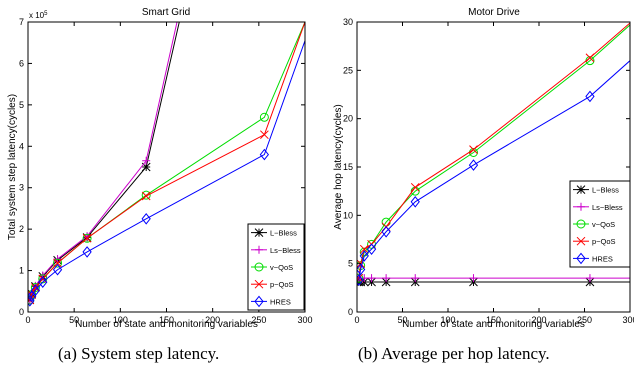 The height and width of the screenshot is (372, 634). Describe the element at coordinates (338, 166) in the screenshot. I see `y-axis-label: Average hop latency(cycles)` at that location.